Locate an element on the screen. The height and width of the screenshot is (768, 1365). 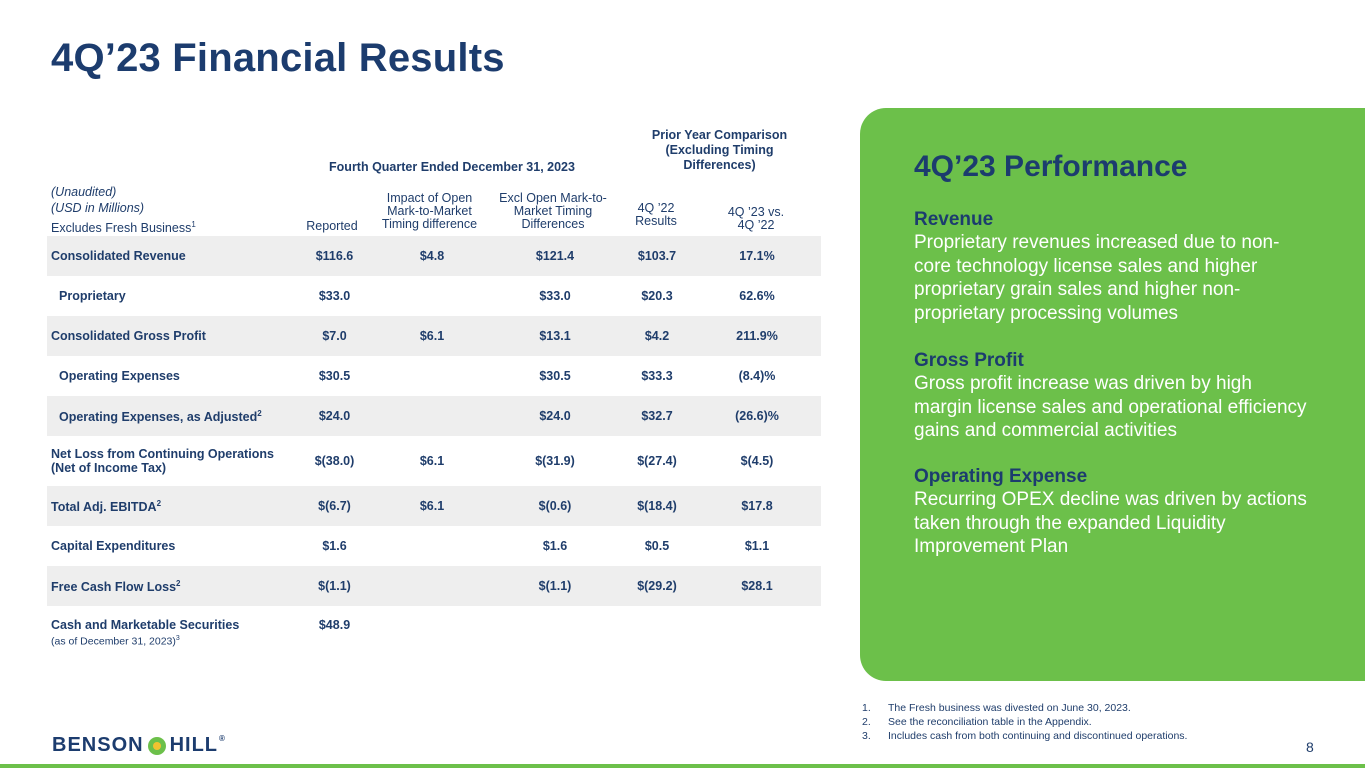
cell-reported: $(6.7) is located at coordinates (334, 506).